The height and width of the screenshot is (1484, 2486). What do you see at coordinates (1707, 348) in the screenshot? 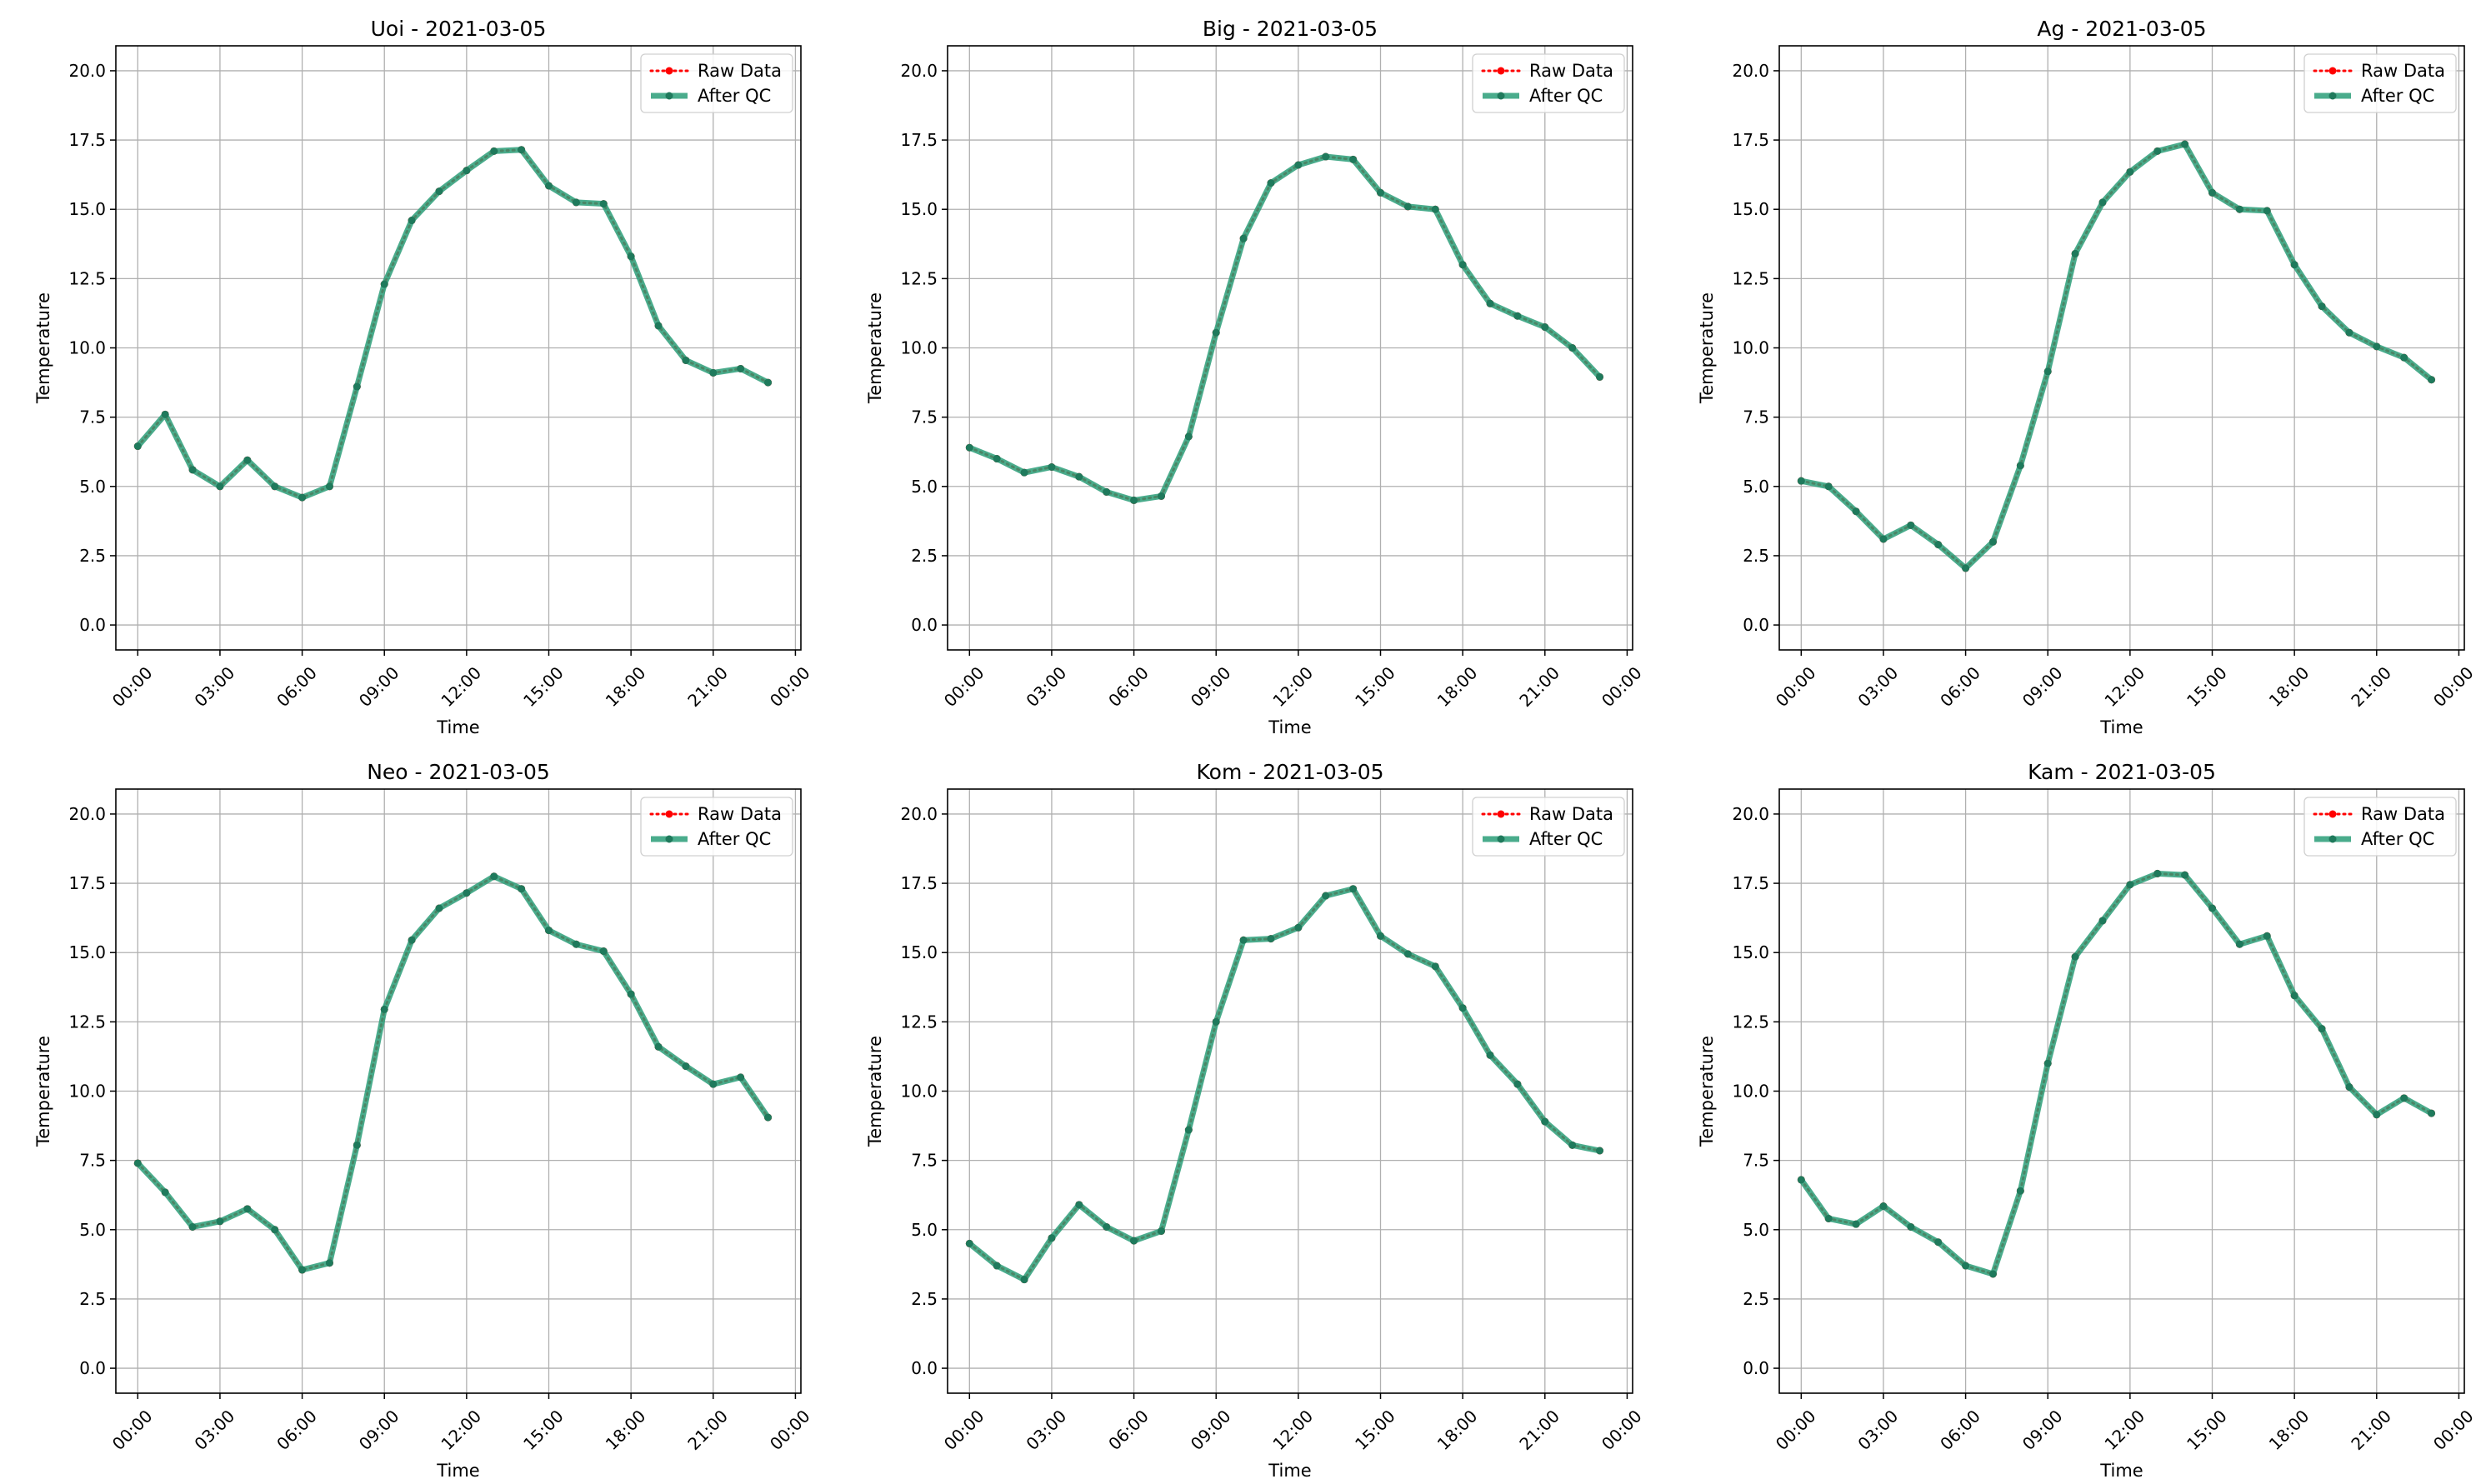
I see `y-axis-label: Temperature` at bounding box center [1707, 348].